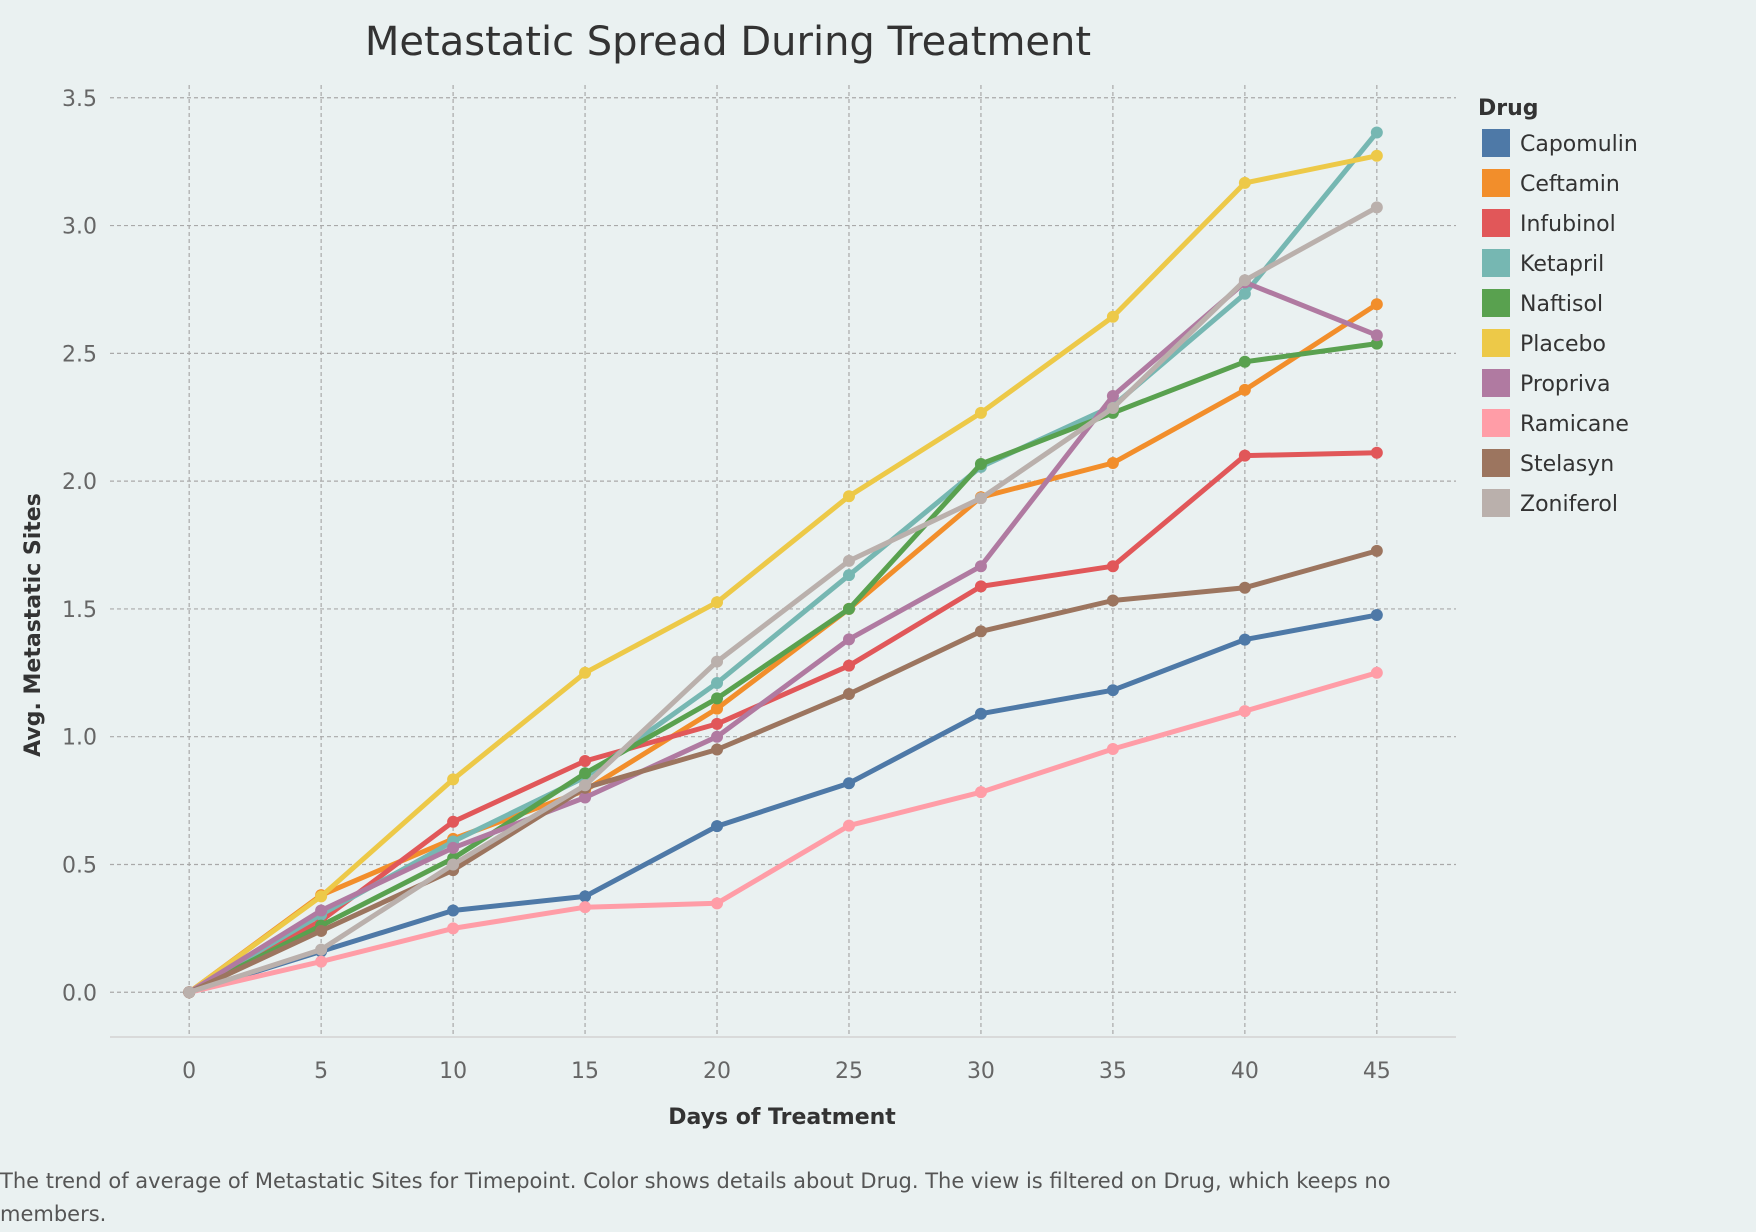  What do you see at coordinates (1569, 504) in the screenshot?
I see `legend-label: Zoniferol` at bounding box center [1569, 504].